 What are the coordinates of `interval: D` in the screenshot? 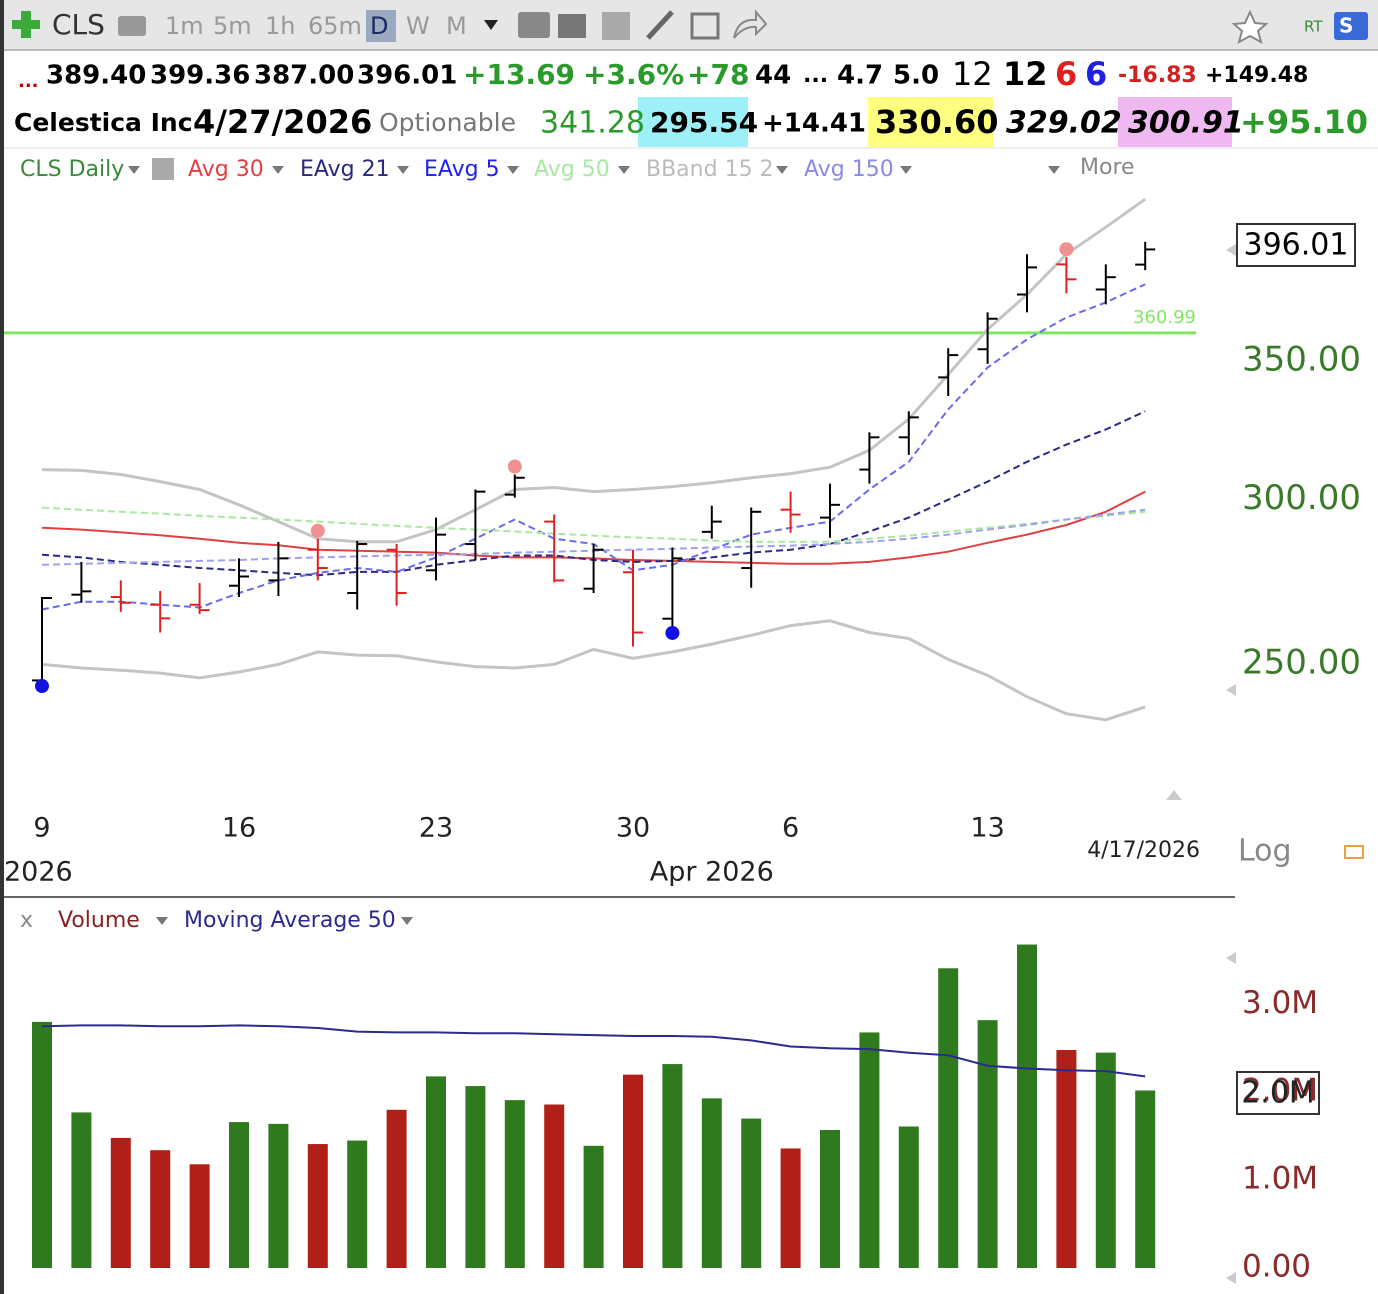 It's located at (379, 26).